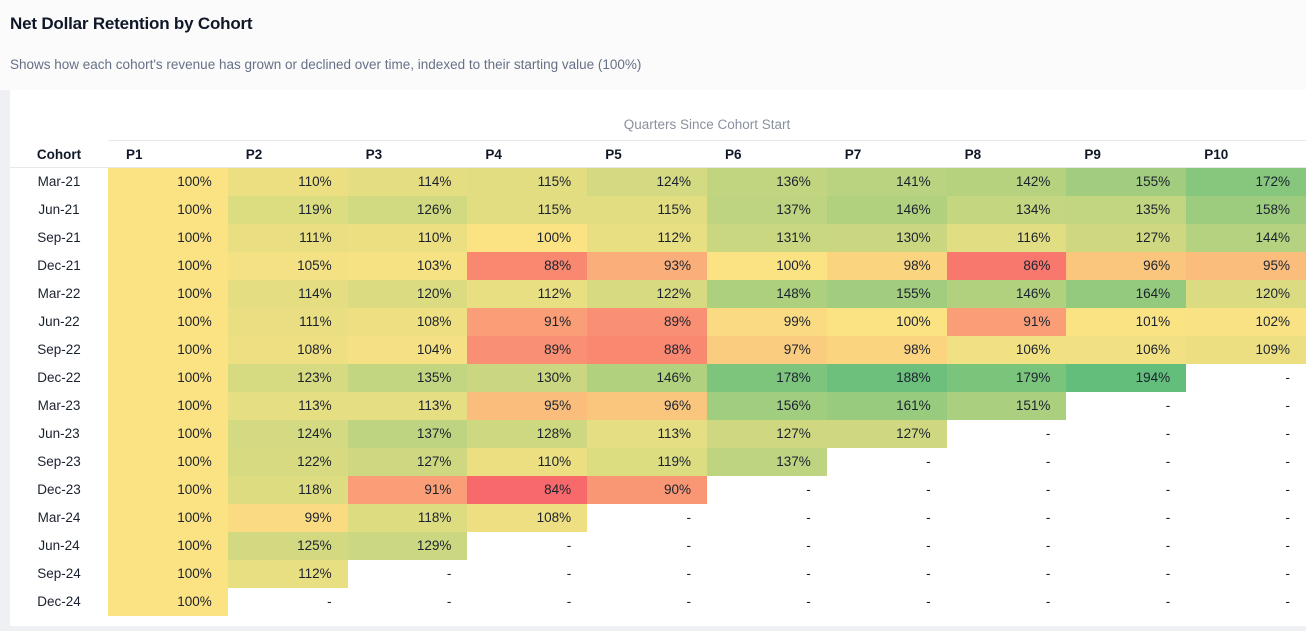 The image size is (1306, 631). Describe the element at coordinates (527, 490) in the screenshot. I see `heatmap-cell: 84%` at that location.